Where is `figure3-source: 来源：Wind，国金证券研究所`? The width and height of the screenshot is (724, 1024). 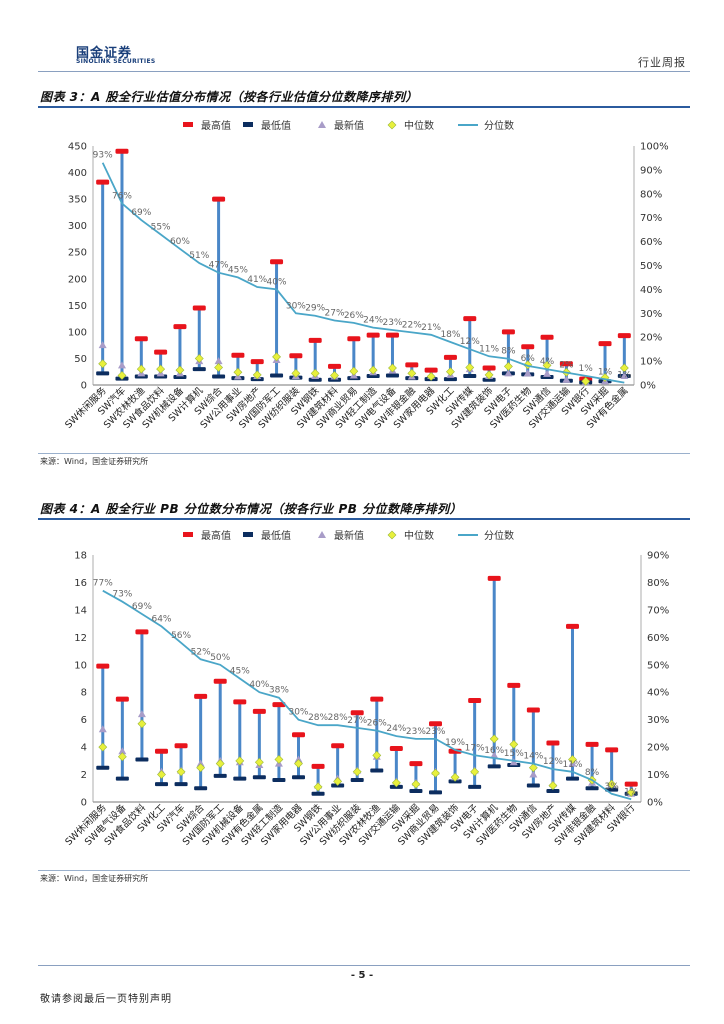
figure3-source: 来源：Wind，国金证券研究所 is located at coordinates (94, 461).